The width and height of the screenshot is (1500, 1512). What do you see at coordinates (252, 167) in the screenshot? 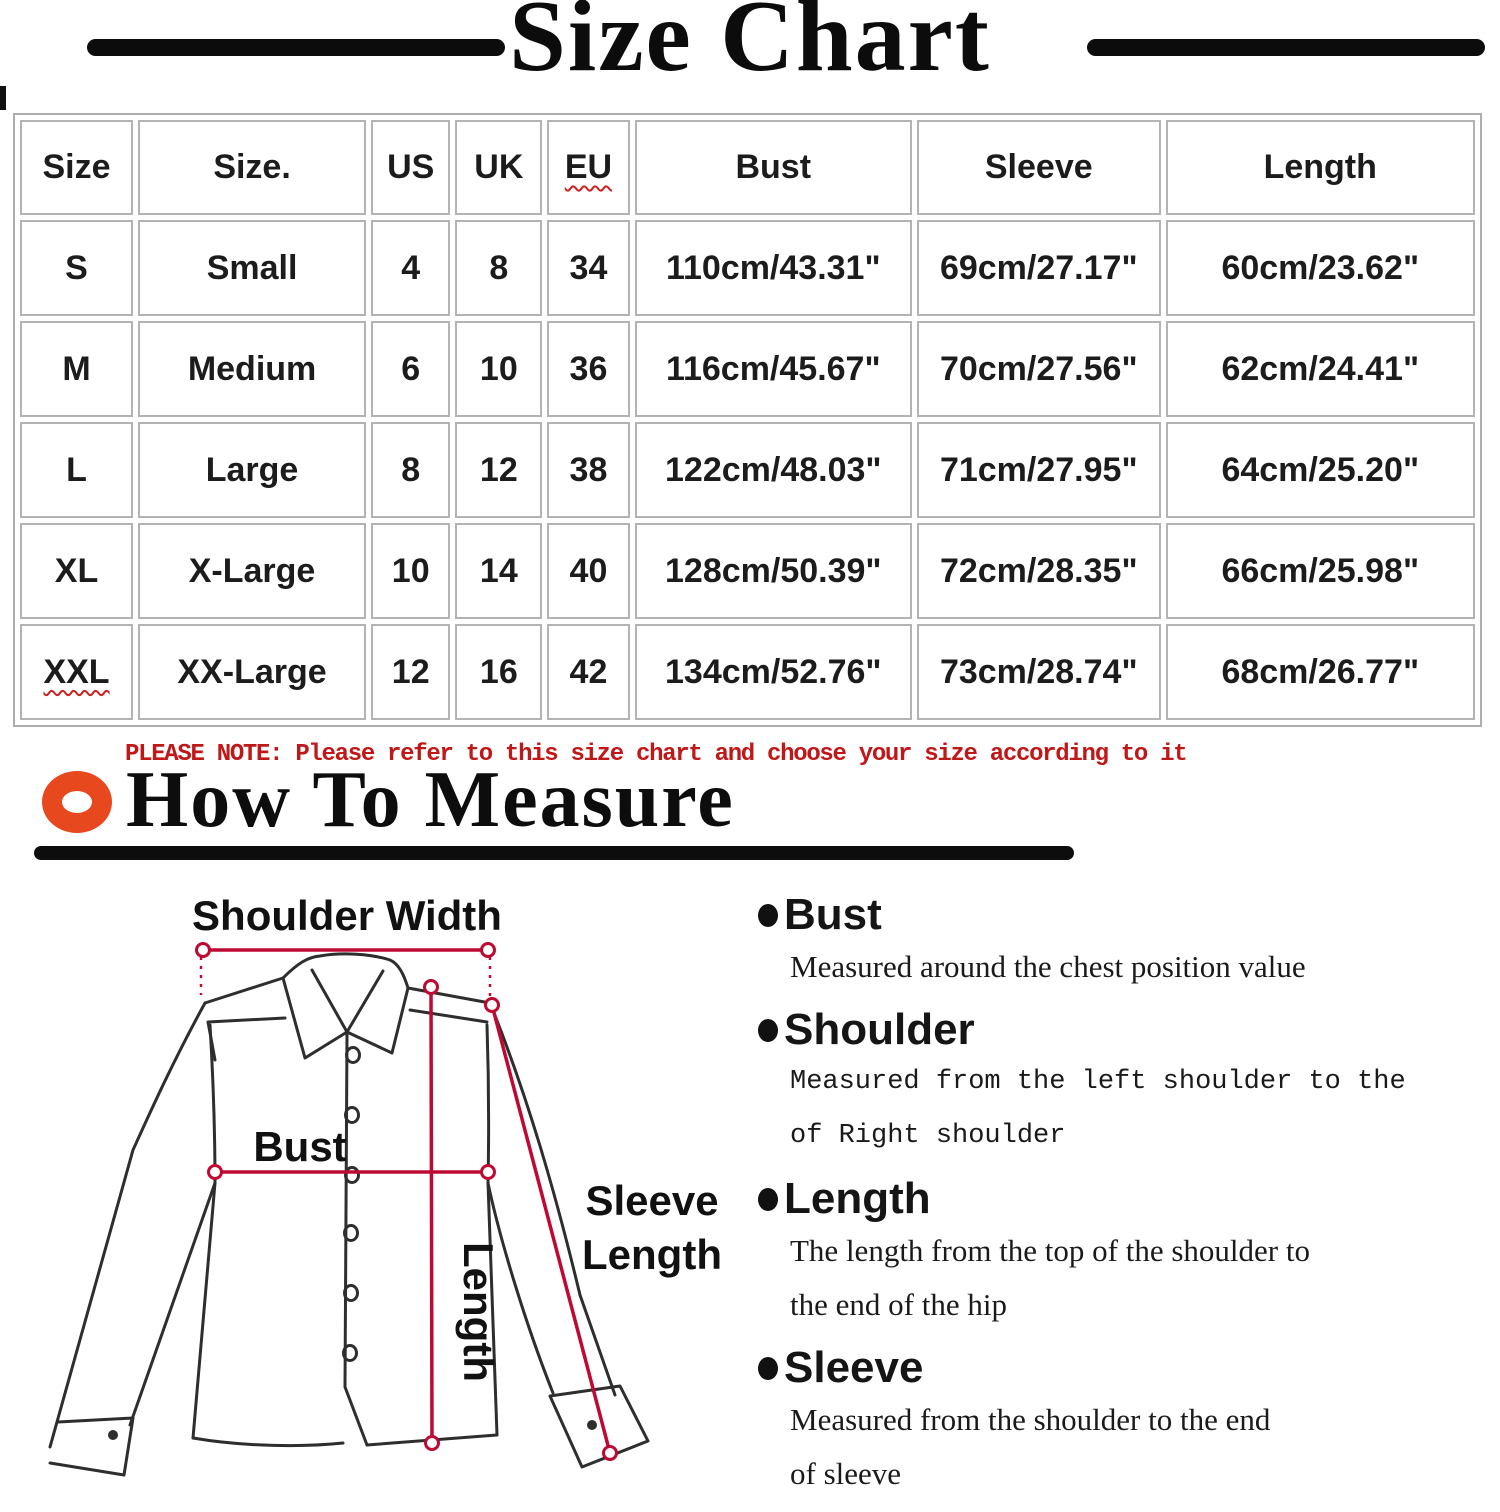
I see `column-header: Size.` at bounding box center [252, 167].